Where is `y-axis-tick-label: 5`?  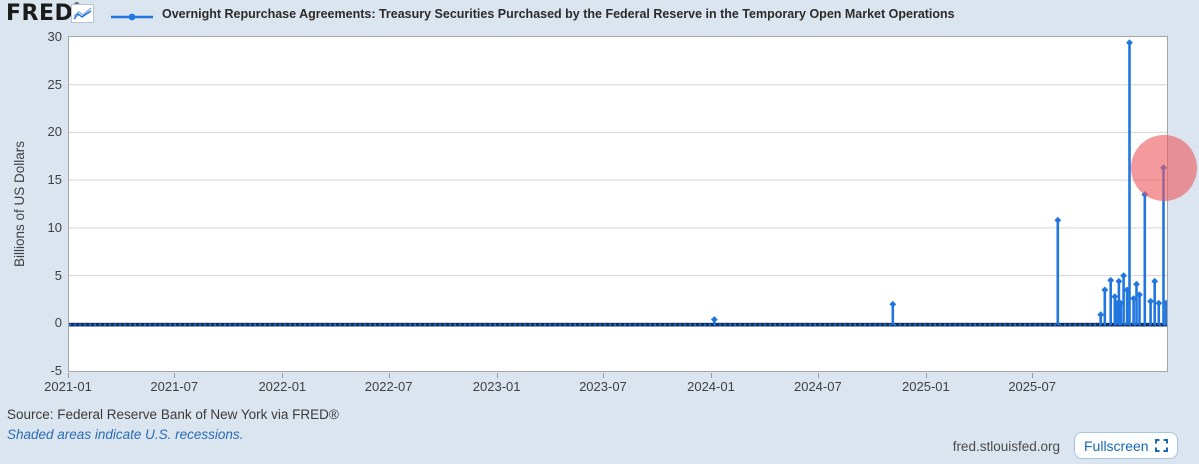
y-axis-tick-label: 5 is located at coordinates (58, 275).